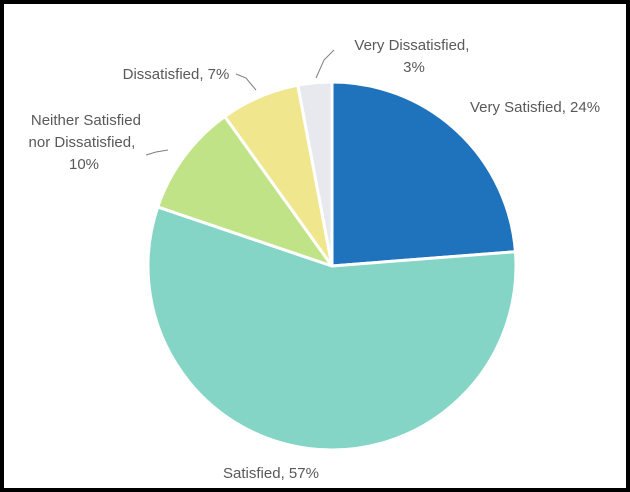  I want to click on data-label-neither: Neither Satisfied nor Dissatisfied, 10%, so click(87, 142).